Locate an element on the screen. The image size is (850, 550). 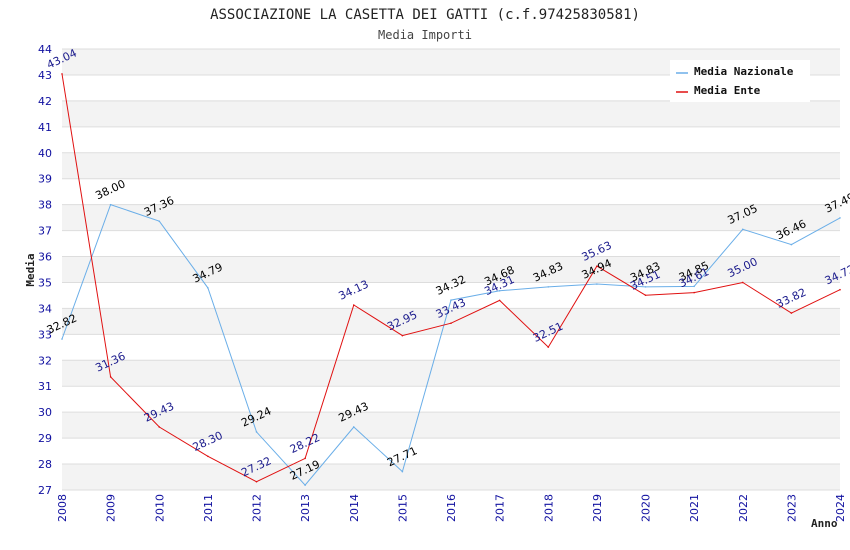
y-tick-label: 28 is located at coordinates (45, 464).